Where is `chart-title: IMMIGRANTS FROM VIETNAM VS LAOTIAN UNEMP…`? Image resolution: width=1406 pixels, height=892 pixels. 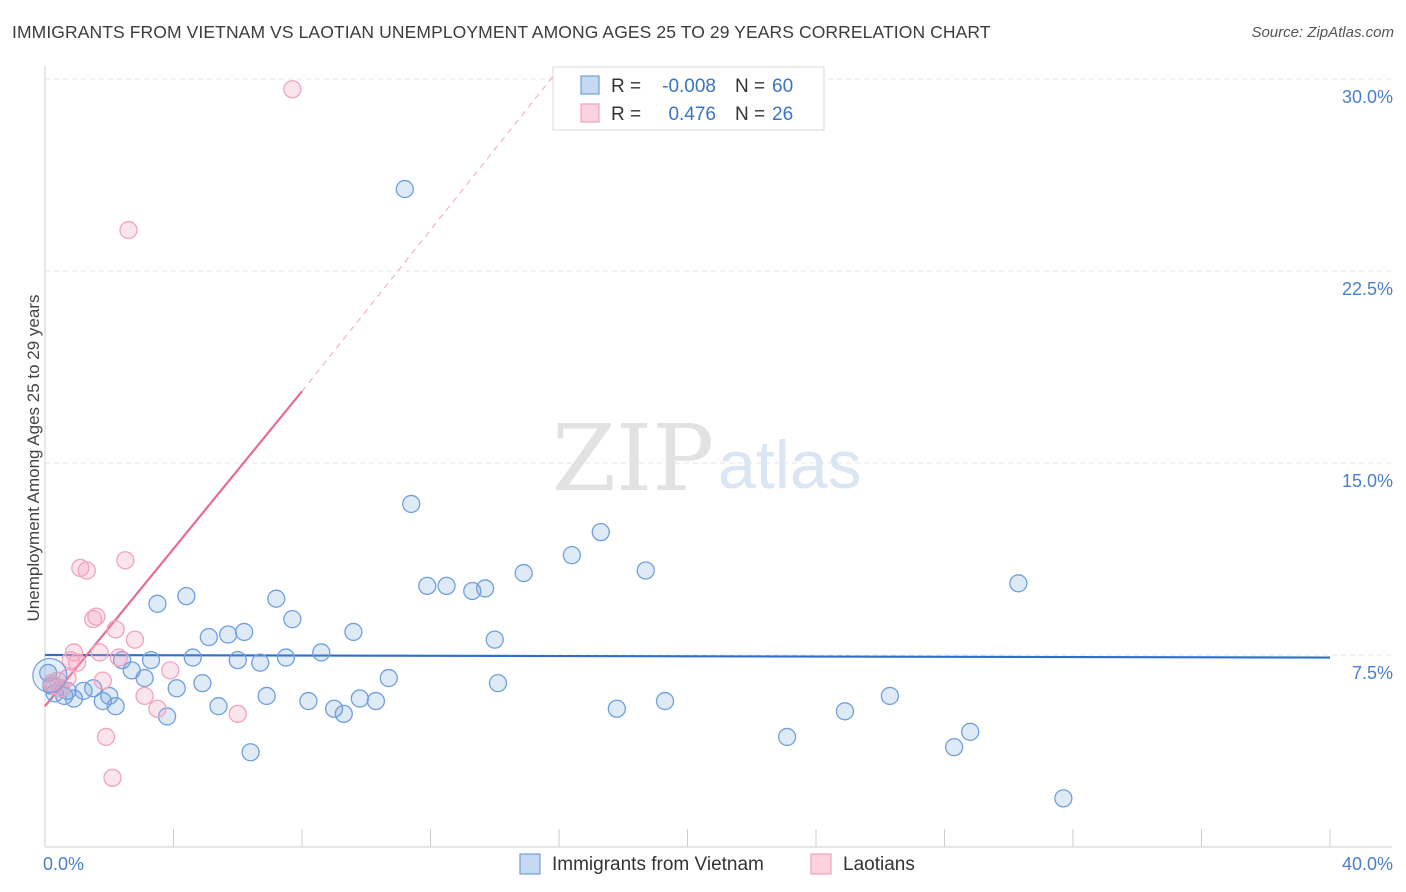
chart-title: IMMIGRANTS FROM VIETNAM VS LAOTIAN UNEMP… is located at coordinates (501, 32).